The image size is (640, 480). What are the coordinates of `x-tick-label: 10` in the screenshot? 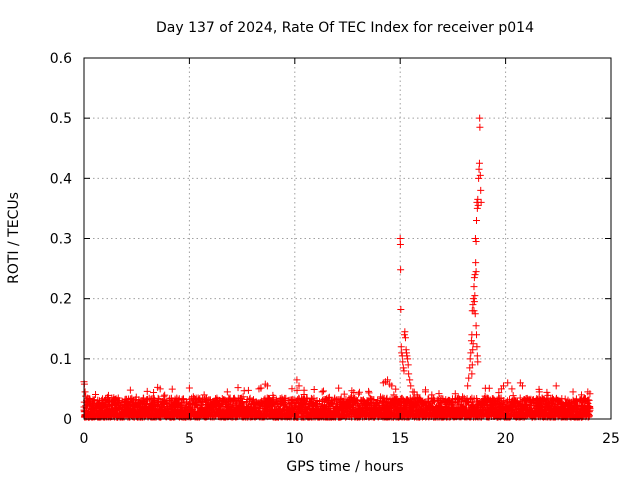 It's located at (295, 439).